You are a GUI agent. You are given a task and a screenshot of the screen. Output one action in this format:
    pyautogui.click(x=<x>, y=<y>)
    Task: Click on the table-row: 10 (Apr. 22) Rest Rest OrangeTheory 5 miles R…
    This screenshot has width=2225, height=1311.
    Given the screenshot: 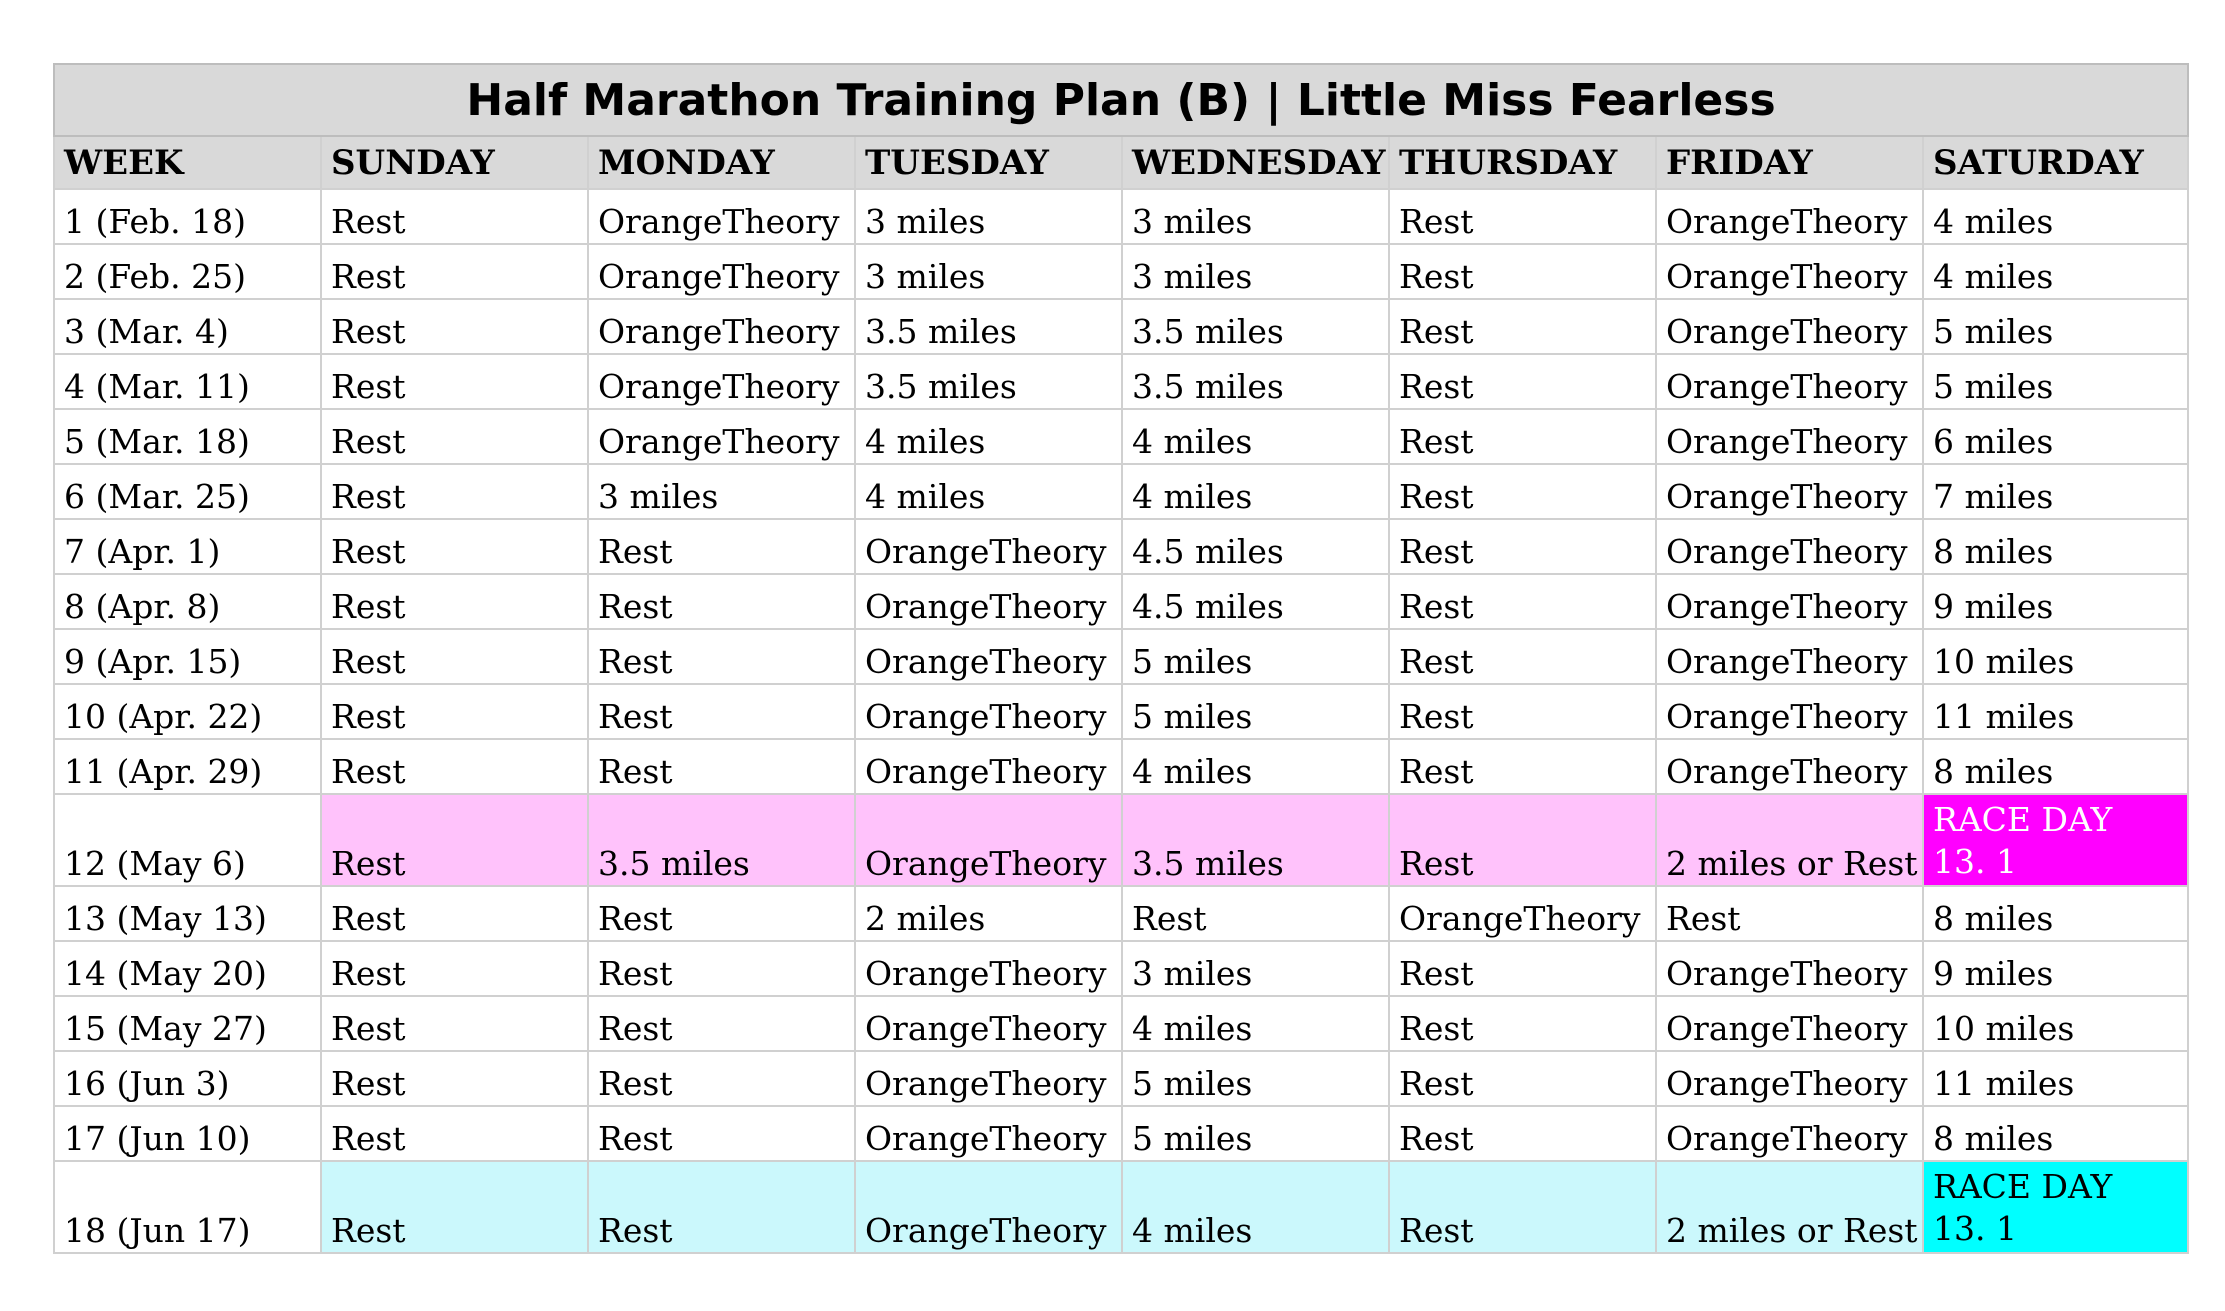 What is the action you would take?
    pyautogui.click(x=1121, y=711)
    